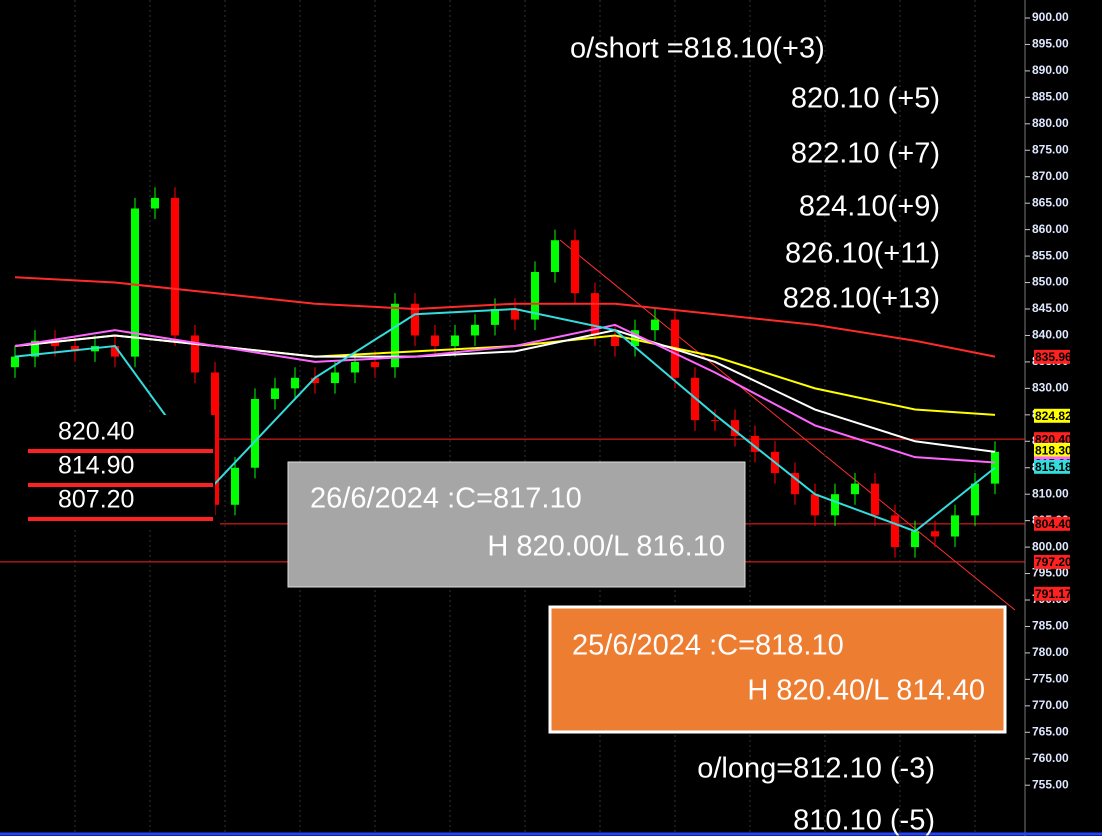 The width and height of the screenshot is (1102, 836). Describe the element at coordinates (862, 254) in the screenshot. I see `short-target: 826.10(+11)` at that location.